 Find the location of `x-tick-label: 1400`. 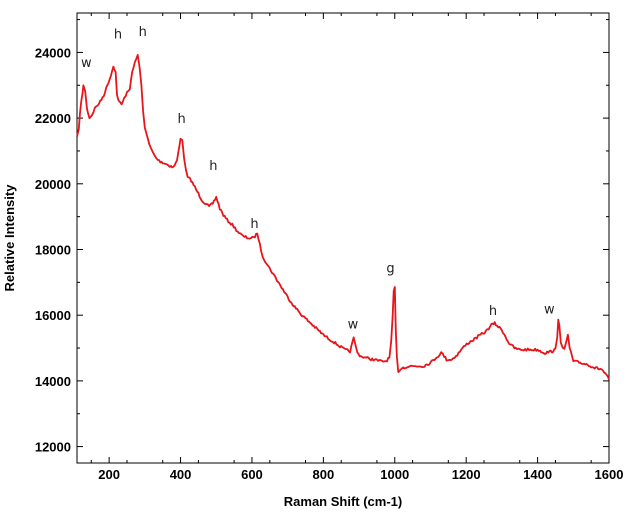

x-tick-label: 1400 is located at coordinates (537, 474).